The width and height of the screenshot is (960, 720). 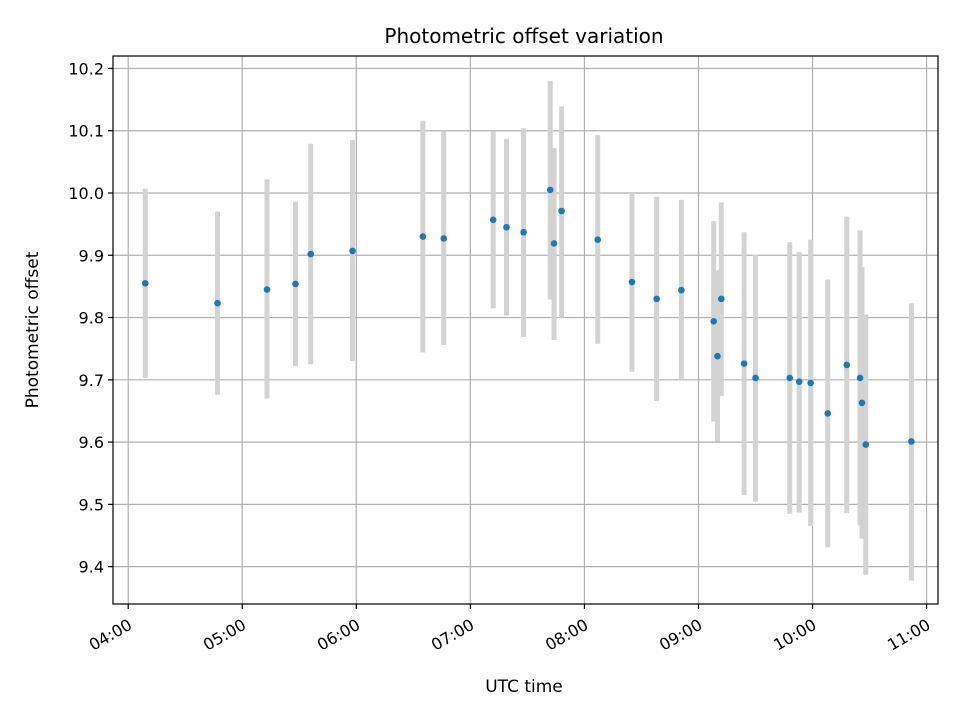 What do you see at coordinates (91, 255) in the screenshot?
I see `y-tick-label: 9.9` at bounding box center [91, 255].